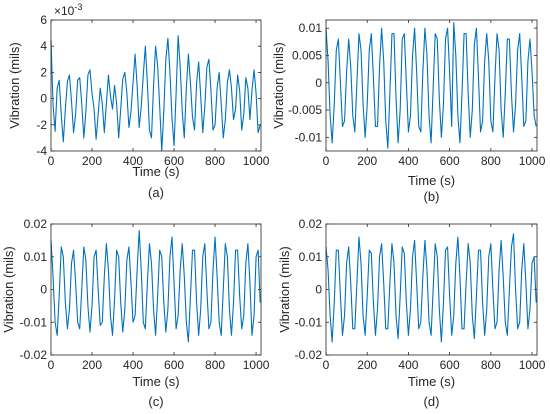  Describe the element at coordinates (155, 401) in the screenshot. I see `panel-label: (c)` at that location.